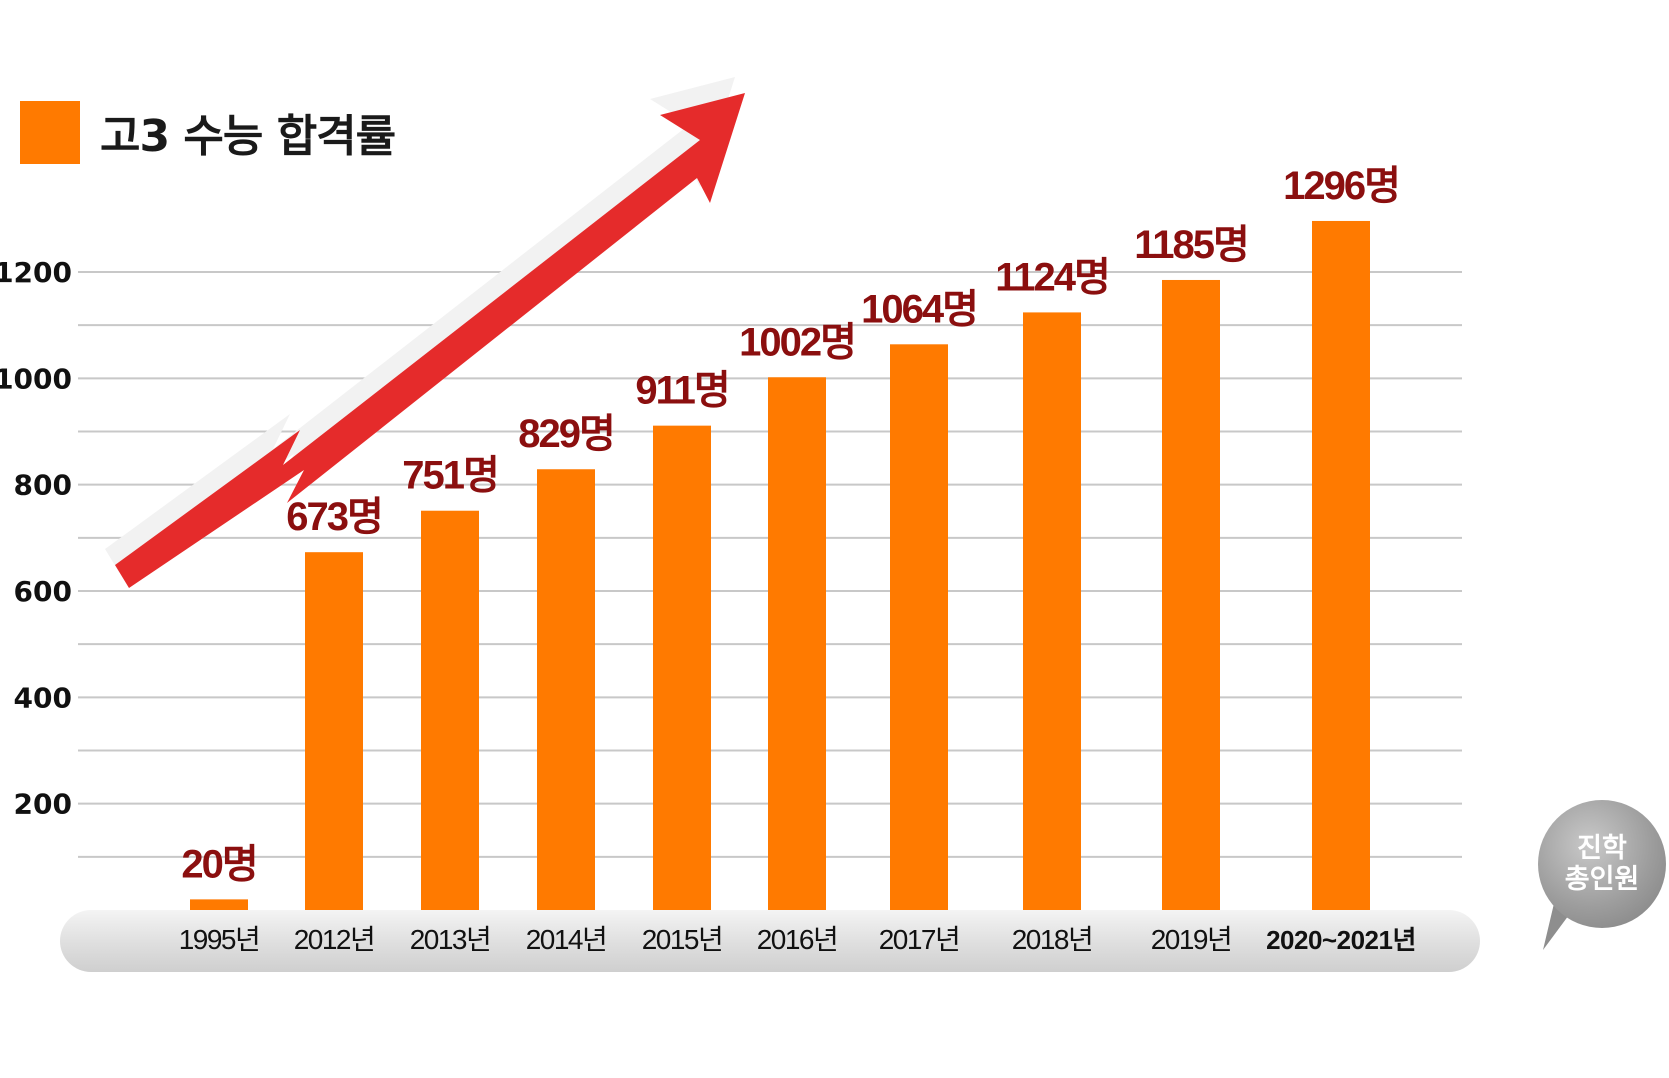  Describe the element at coordinates (450, 939) in the screenshot. I see `x-tick-label: 2013년` at that location.